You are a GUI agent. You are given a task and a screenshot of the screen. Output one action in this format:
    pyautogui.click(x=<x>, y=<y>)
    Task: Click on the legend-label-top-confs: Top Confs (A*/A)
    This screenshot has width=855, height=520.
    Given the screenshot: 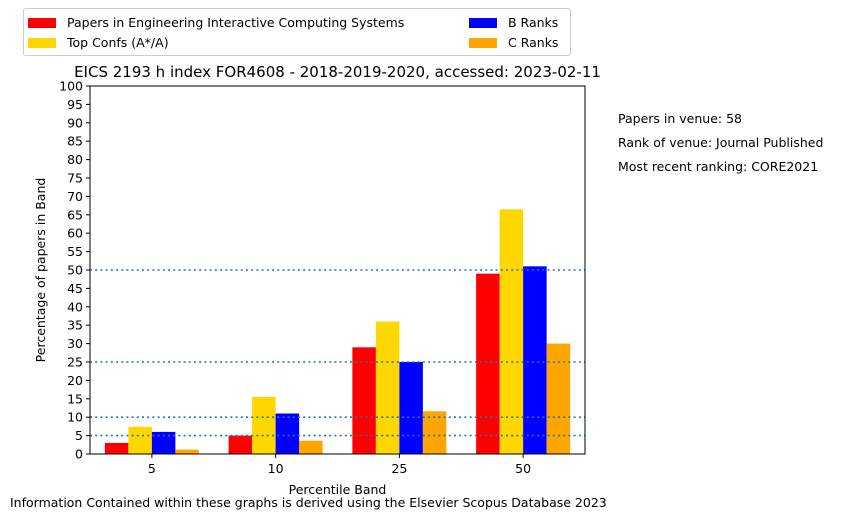 What is the action you would take?
    pyautogui.click(x=118, y=42)
    